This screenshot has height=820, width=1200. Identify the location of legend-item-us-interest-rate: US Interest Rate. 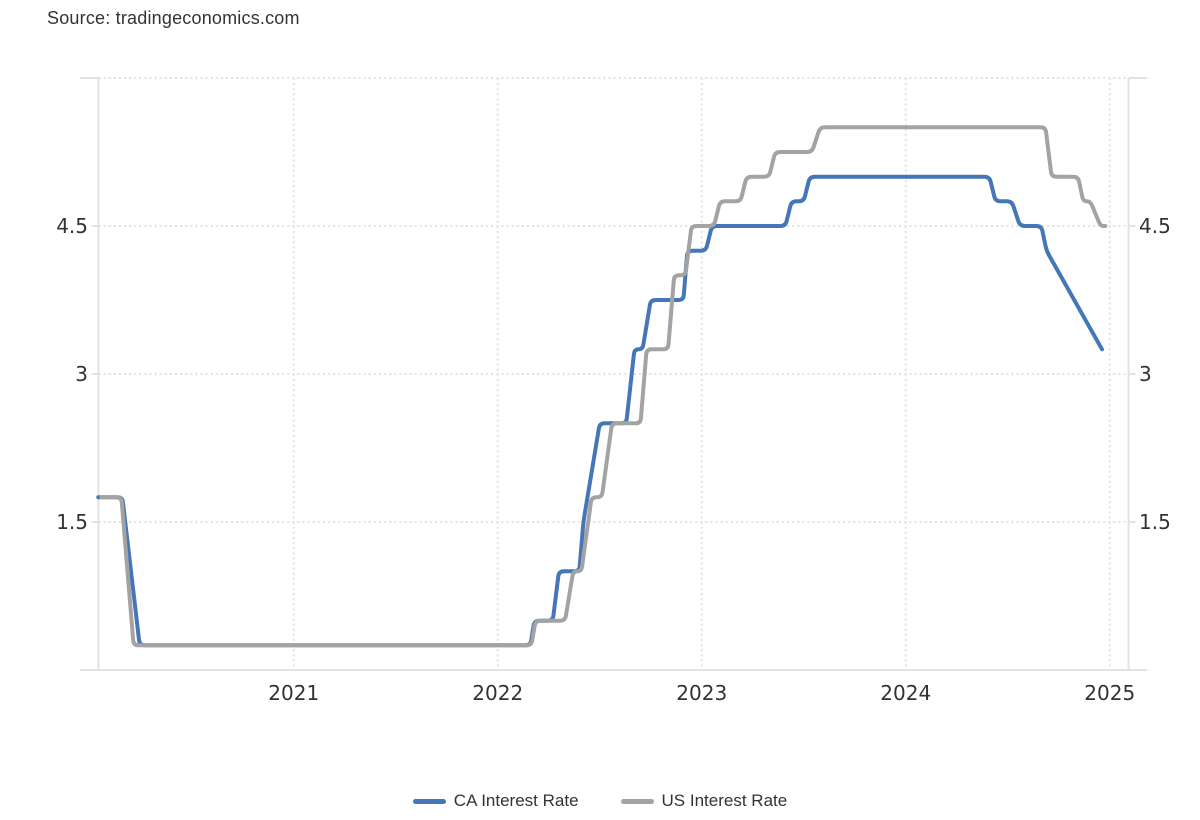
(704, 801).